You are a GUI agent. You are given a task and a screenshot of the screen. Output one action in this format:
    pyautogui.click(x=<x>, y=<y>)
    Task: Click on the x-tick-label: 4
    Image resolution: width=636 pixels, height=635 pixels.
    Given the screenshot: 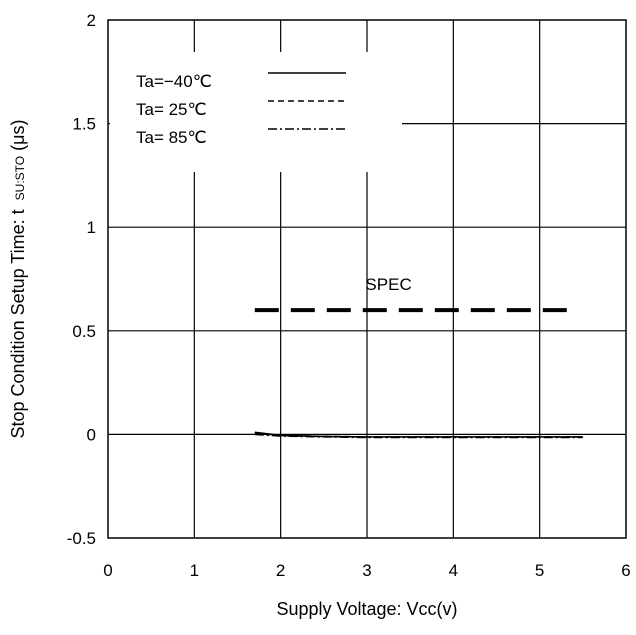 What is the action you would take?
    pyautogui.click(x=453, y=570)
    